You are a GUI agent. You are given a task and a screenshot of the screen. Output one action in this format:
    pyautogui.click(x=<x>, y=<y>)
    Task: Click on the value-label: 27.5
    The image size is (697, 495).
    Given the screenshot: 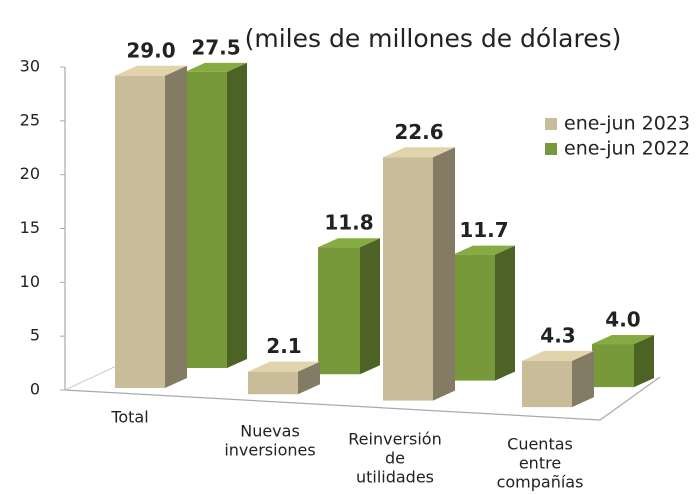 What is the action you would take?
    pyautogui.click(x=215, y=47)
    